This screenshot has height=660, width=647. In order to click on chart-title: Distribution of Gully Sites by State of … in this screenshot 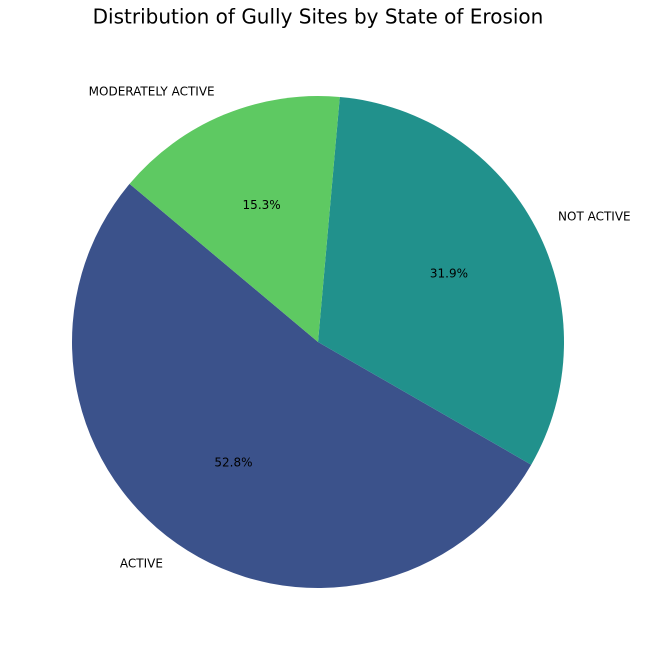, I will do `click(318, 17)`.